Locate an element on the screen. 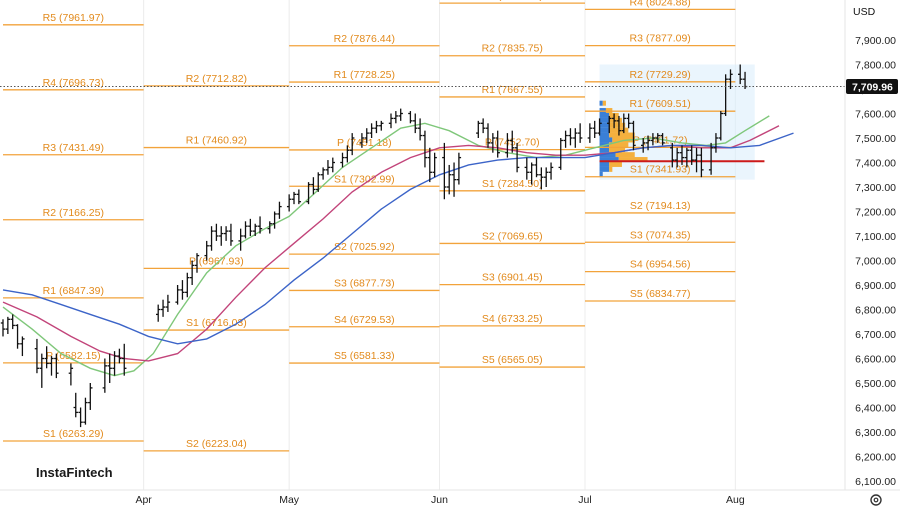 The width and height of the screenshot is (900, 510). y-tick-label: 6,200.00 is located at coordinates (875, 458).